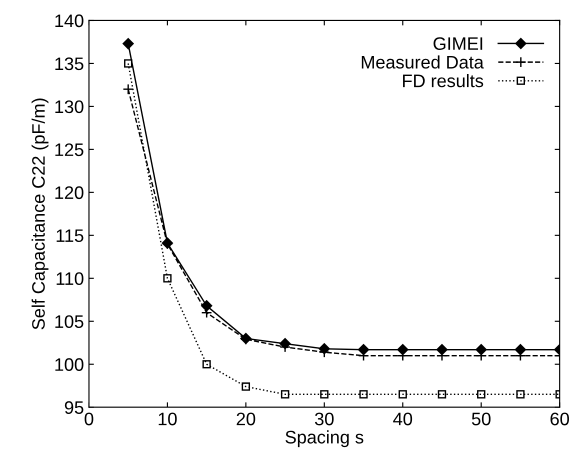 The image size is (574, 455). Describe the element at coordinates (74, 407) in the screenshot. I see `y-tick-label: 95` at that location.